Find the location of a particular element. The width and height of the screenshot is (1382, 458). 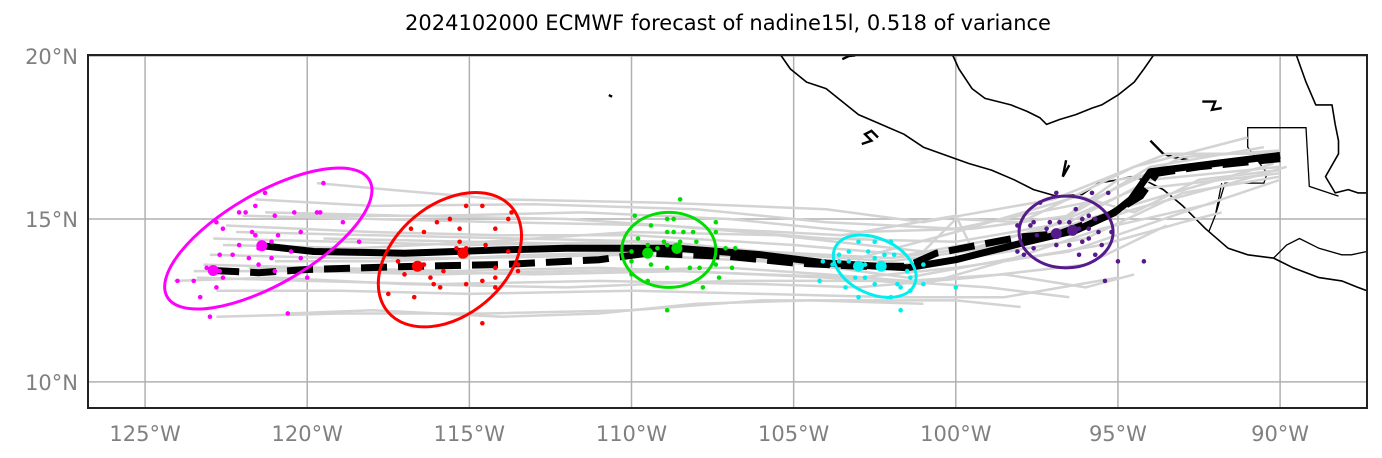

x-tick-label: 90°W is located at coordinates (1280, 434).